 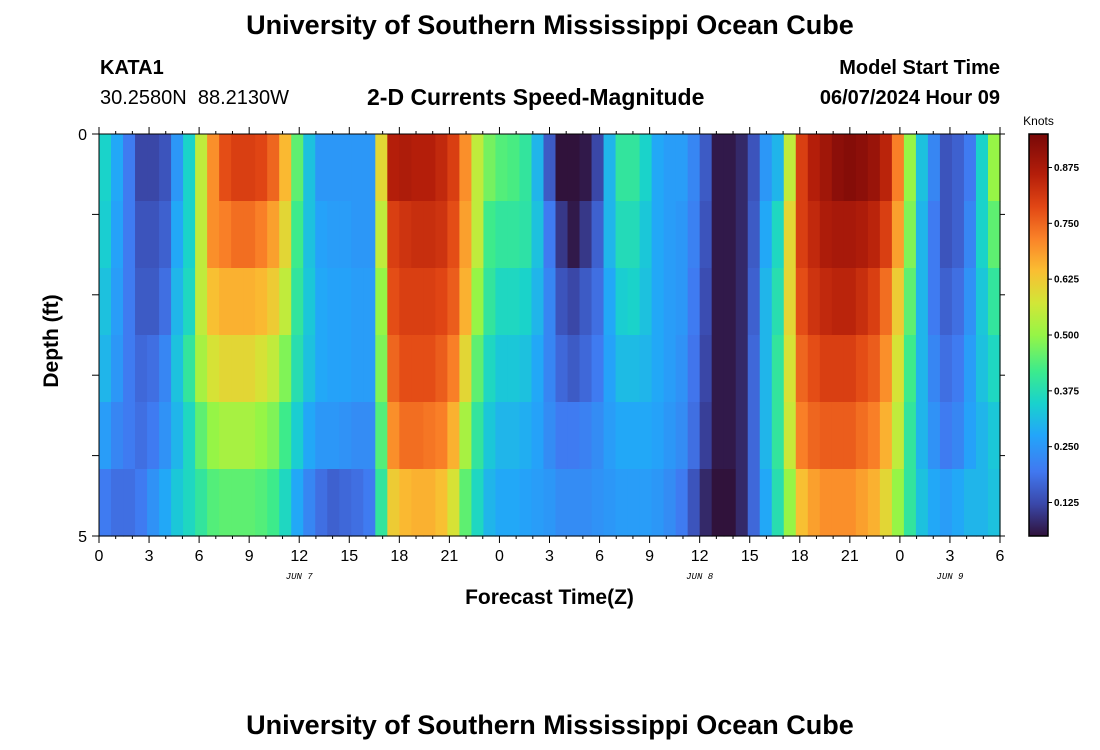 I want to click on colorbar-tick-label: 0.250, so click(x=1066, y=447).